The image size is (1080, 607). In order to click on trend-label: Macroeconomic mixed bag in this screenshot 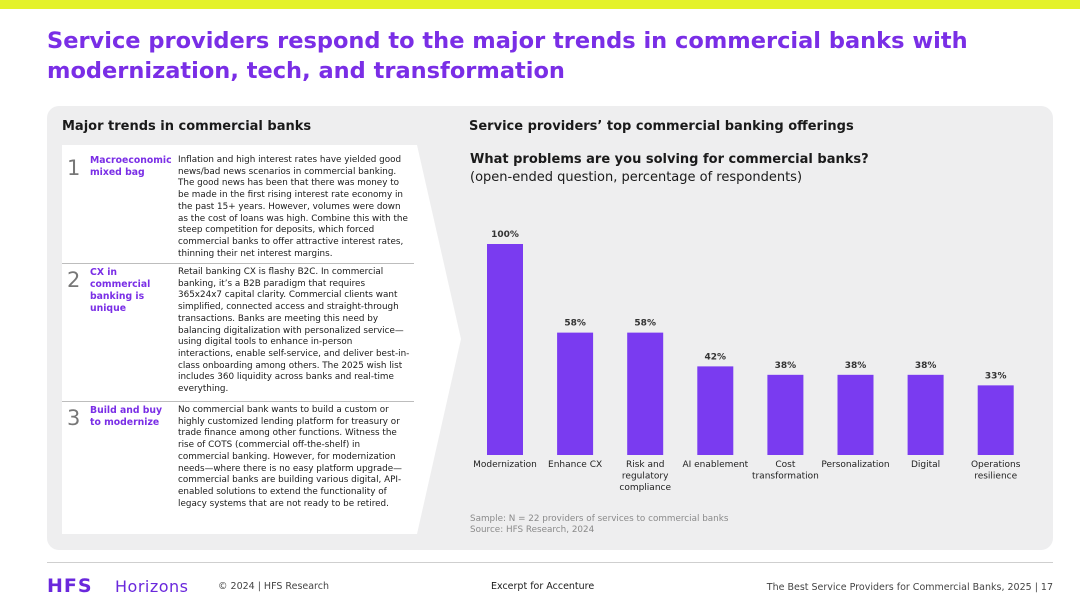, I will do `click(131, 166)`.